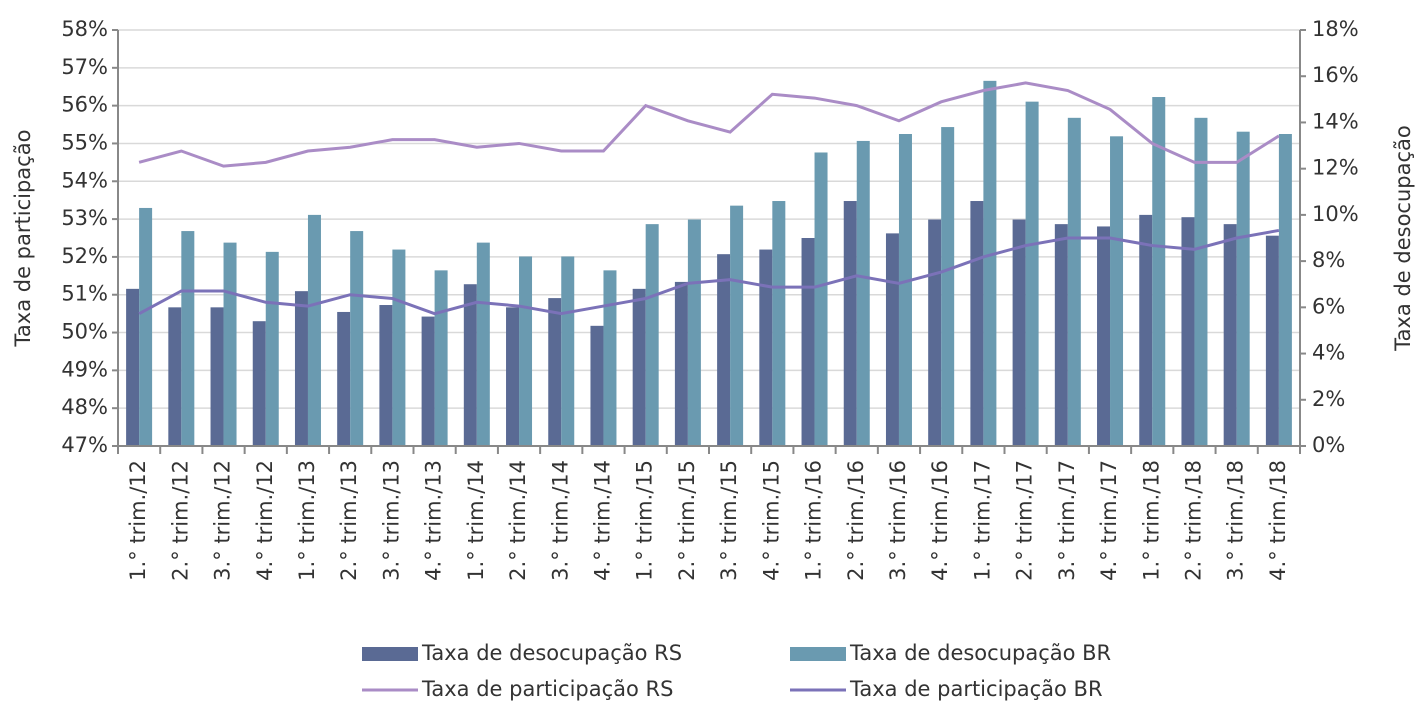 The image size is (1417, 702). Describe the element at coordinates (1328, 306) in the screenshot. I see `y2-tick-label: 6%` at that location.